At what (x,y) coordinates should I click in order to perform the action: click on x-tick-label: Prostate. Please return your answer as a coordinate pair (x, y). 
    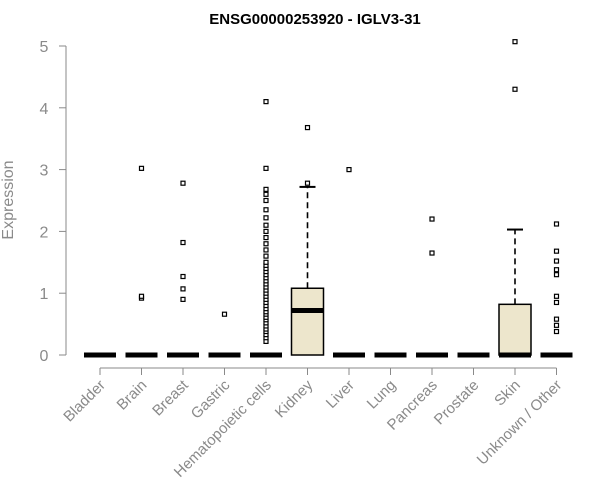
    Looking at the image, I should click on (457, 403).